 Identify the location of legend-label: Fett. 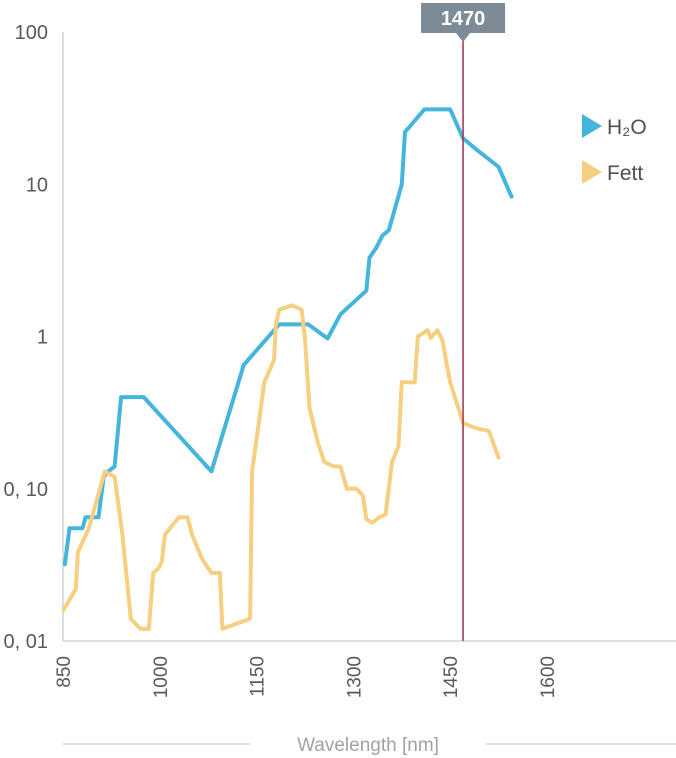
(625, 173).